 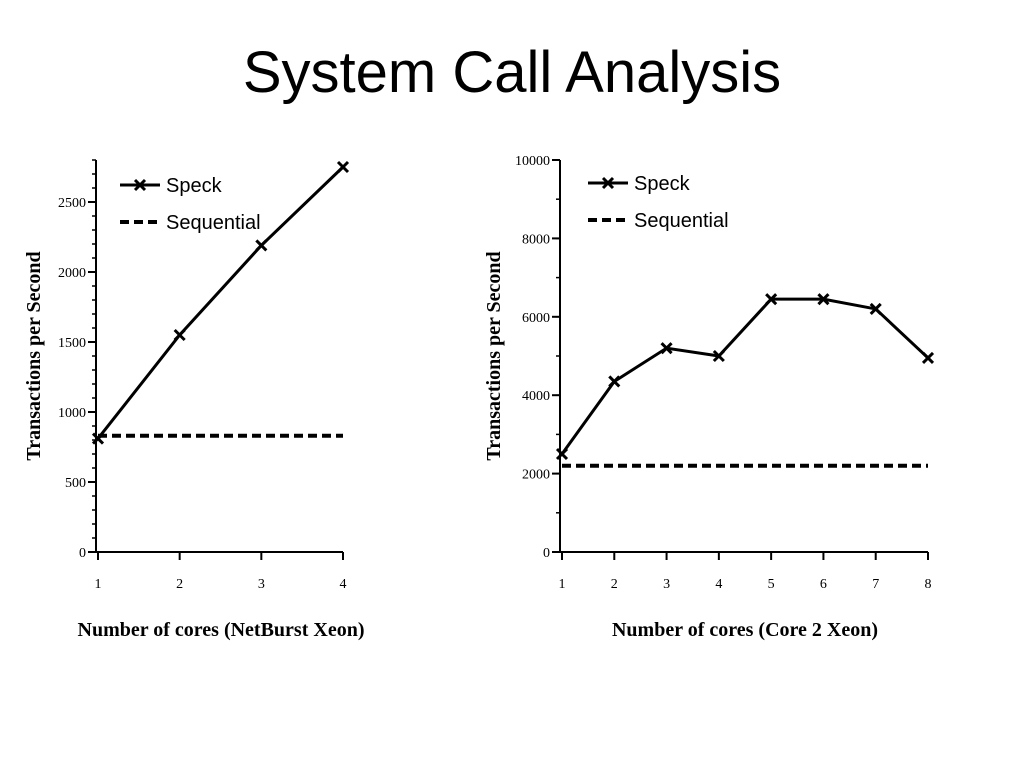 What do you see at coordinates (512, 72) in the screenshot?
I see `slide-title: System Call Analysis` at bounding box center [512, 72].